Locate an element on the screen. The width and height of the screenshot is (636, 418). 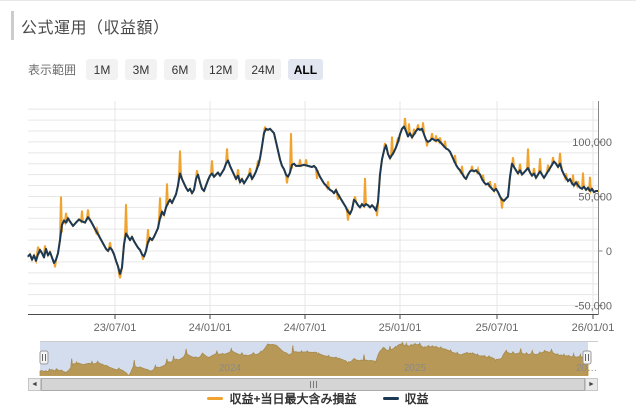
x-axis-label: 24/01/01 is located at coordinates (210, 328).